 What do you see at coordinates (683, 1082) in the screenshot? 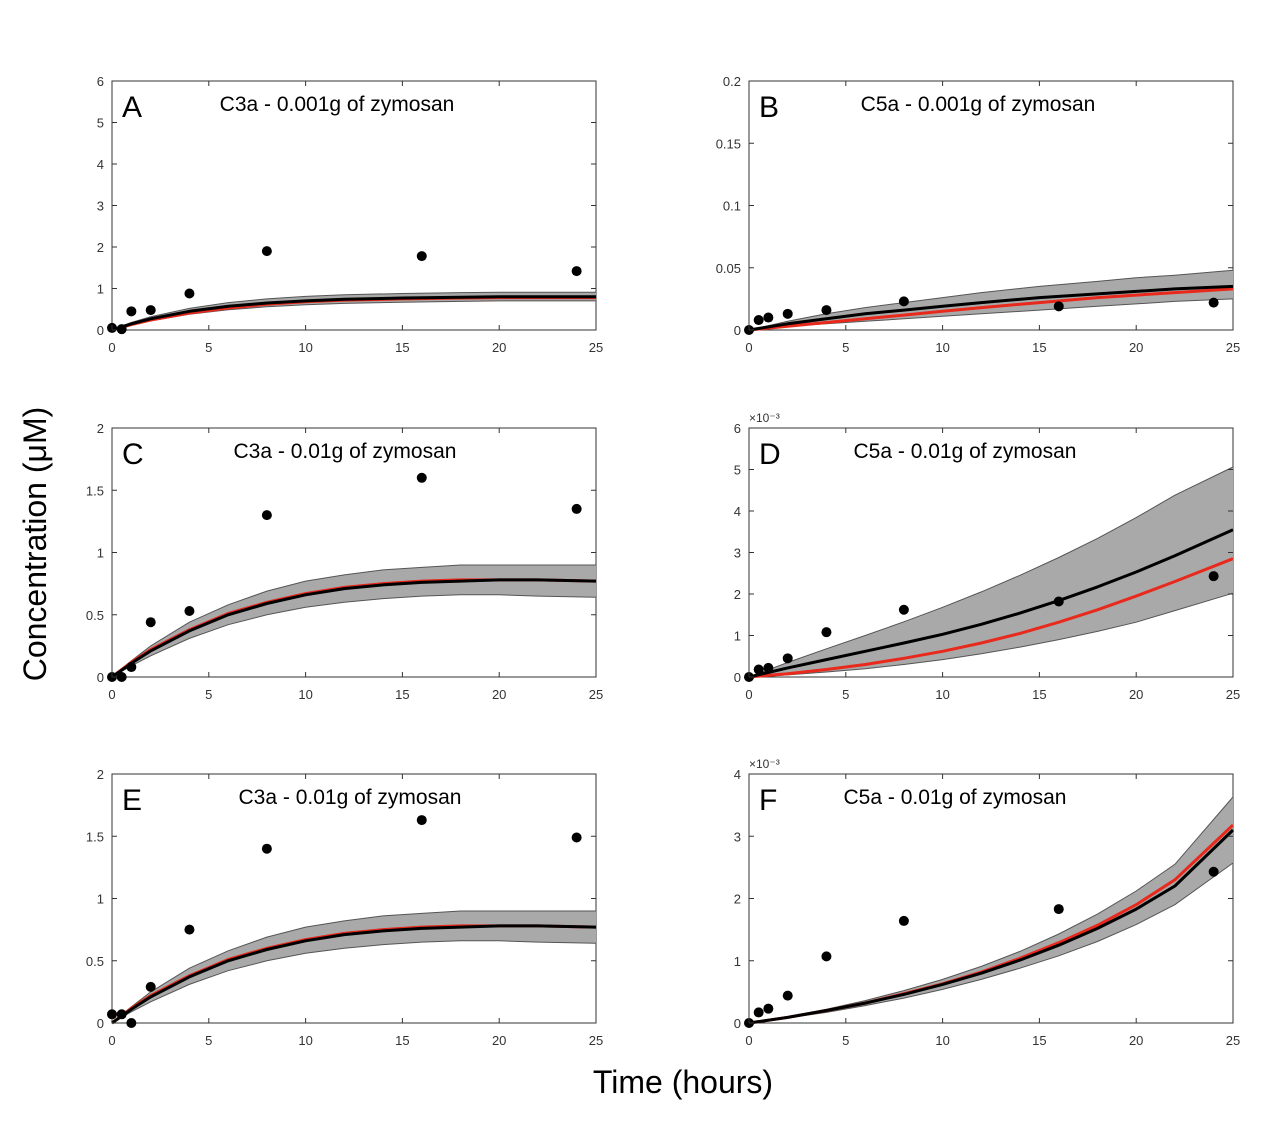
I see `x-axis-label: Time (hours)` at bounding box center [683, 1082].